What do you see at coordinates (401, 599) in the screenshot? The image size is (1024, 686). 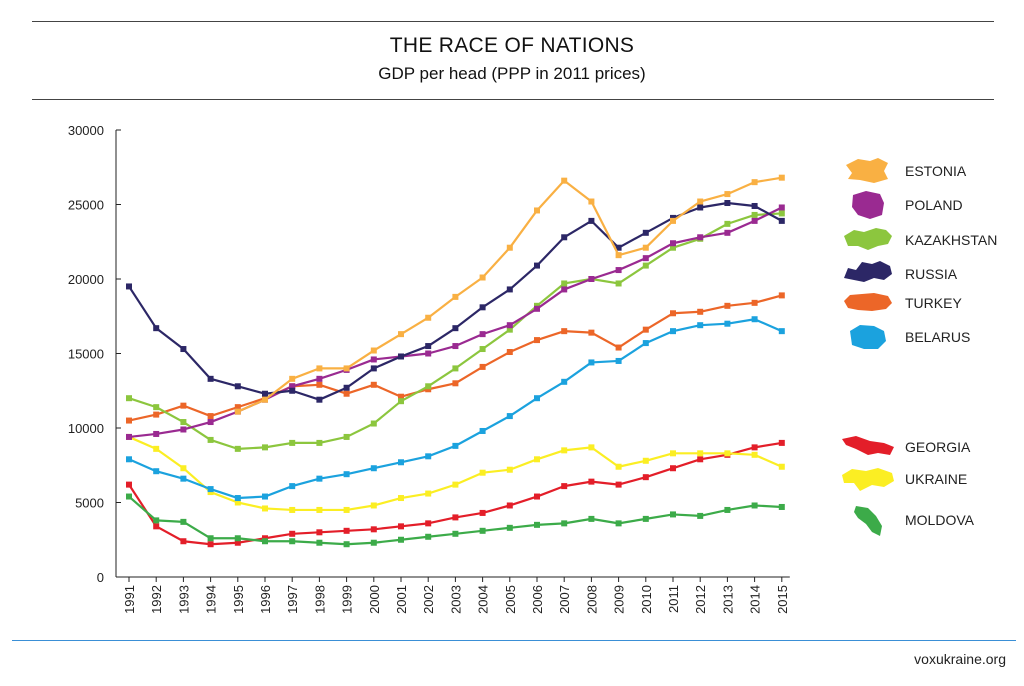 I see `x-tick-label: 2001` at bounding box center [401, 599].